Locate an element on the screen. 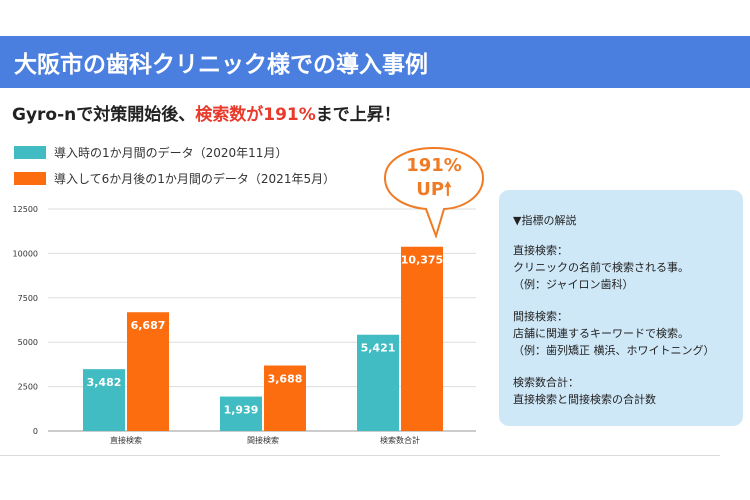 This screenshot has width=750, height=500. headline-highlight: 検索数が191% is located at coordinates (255, 115).